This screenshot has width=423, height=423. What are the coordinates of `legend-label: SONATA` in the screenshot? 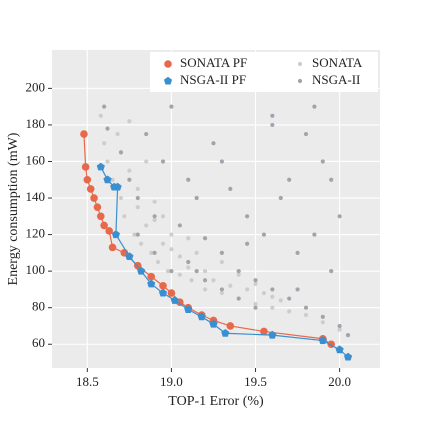 It's located at (337, 62).